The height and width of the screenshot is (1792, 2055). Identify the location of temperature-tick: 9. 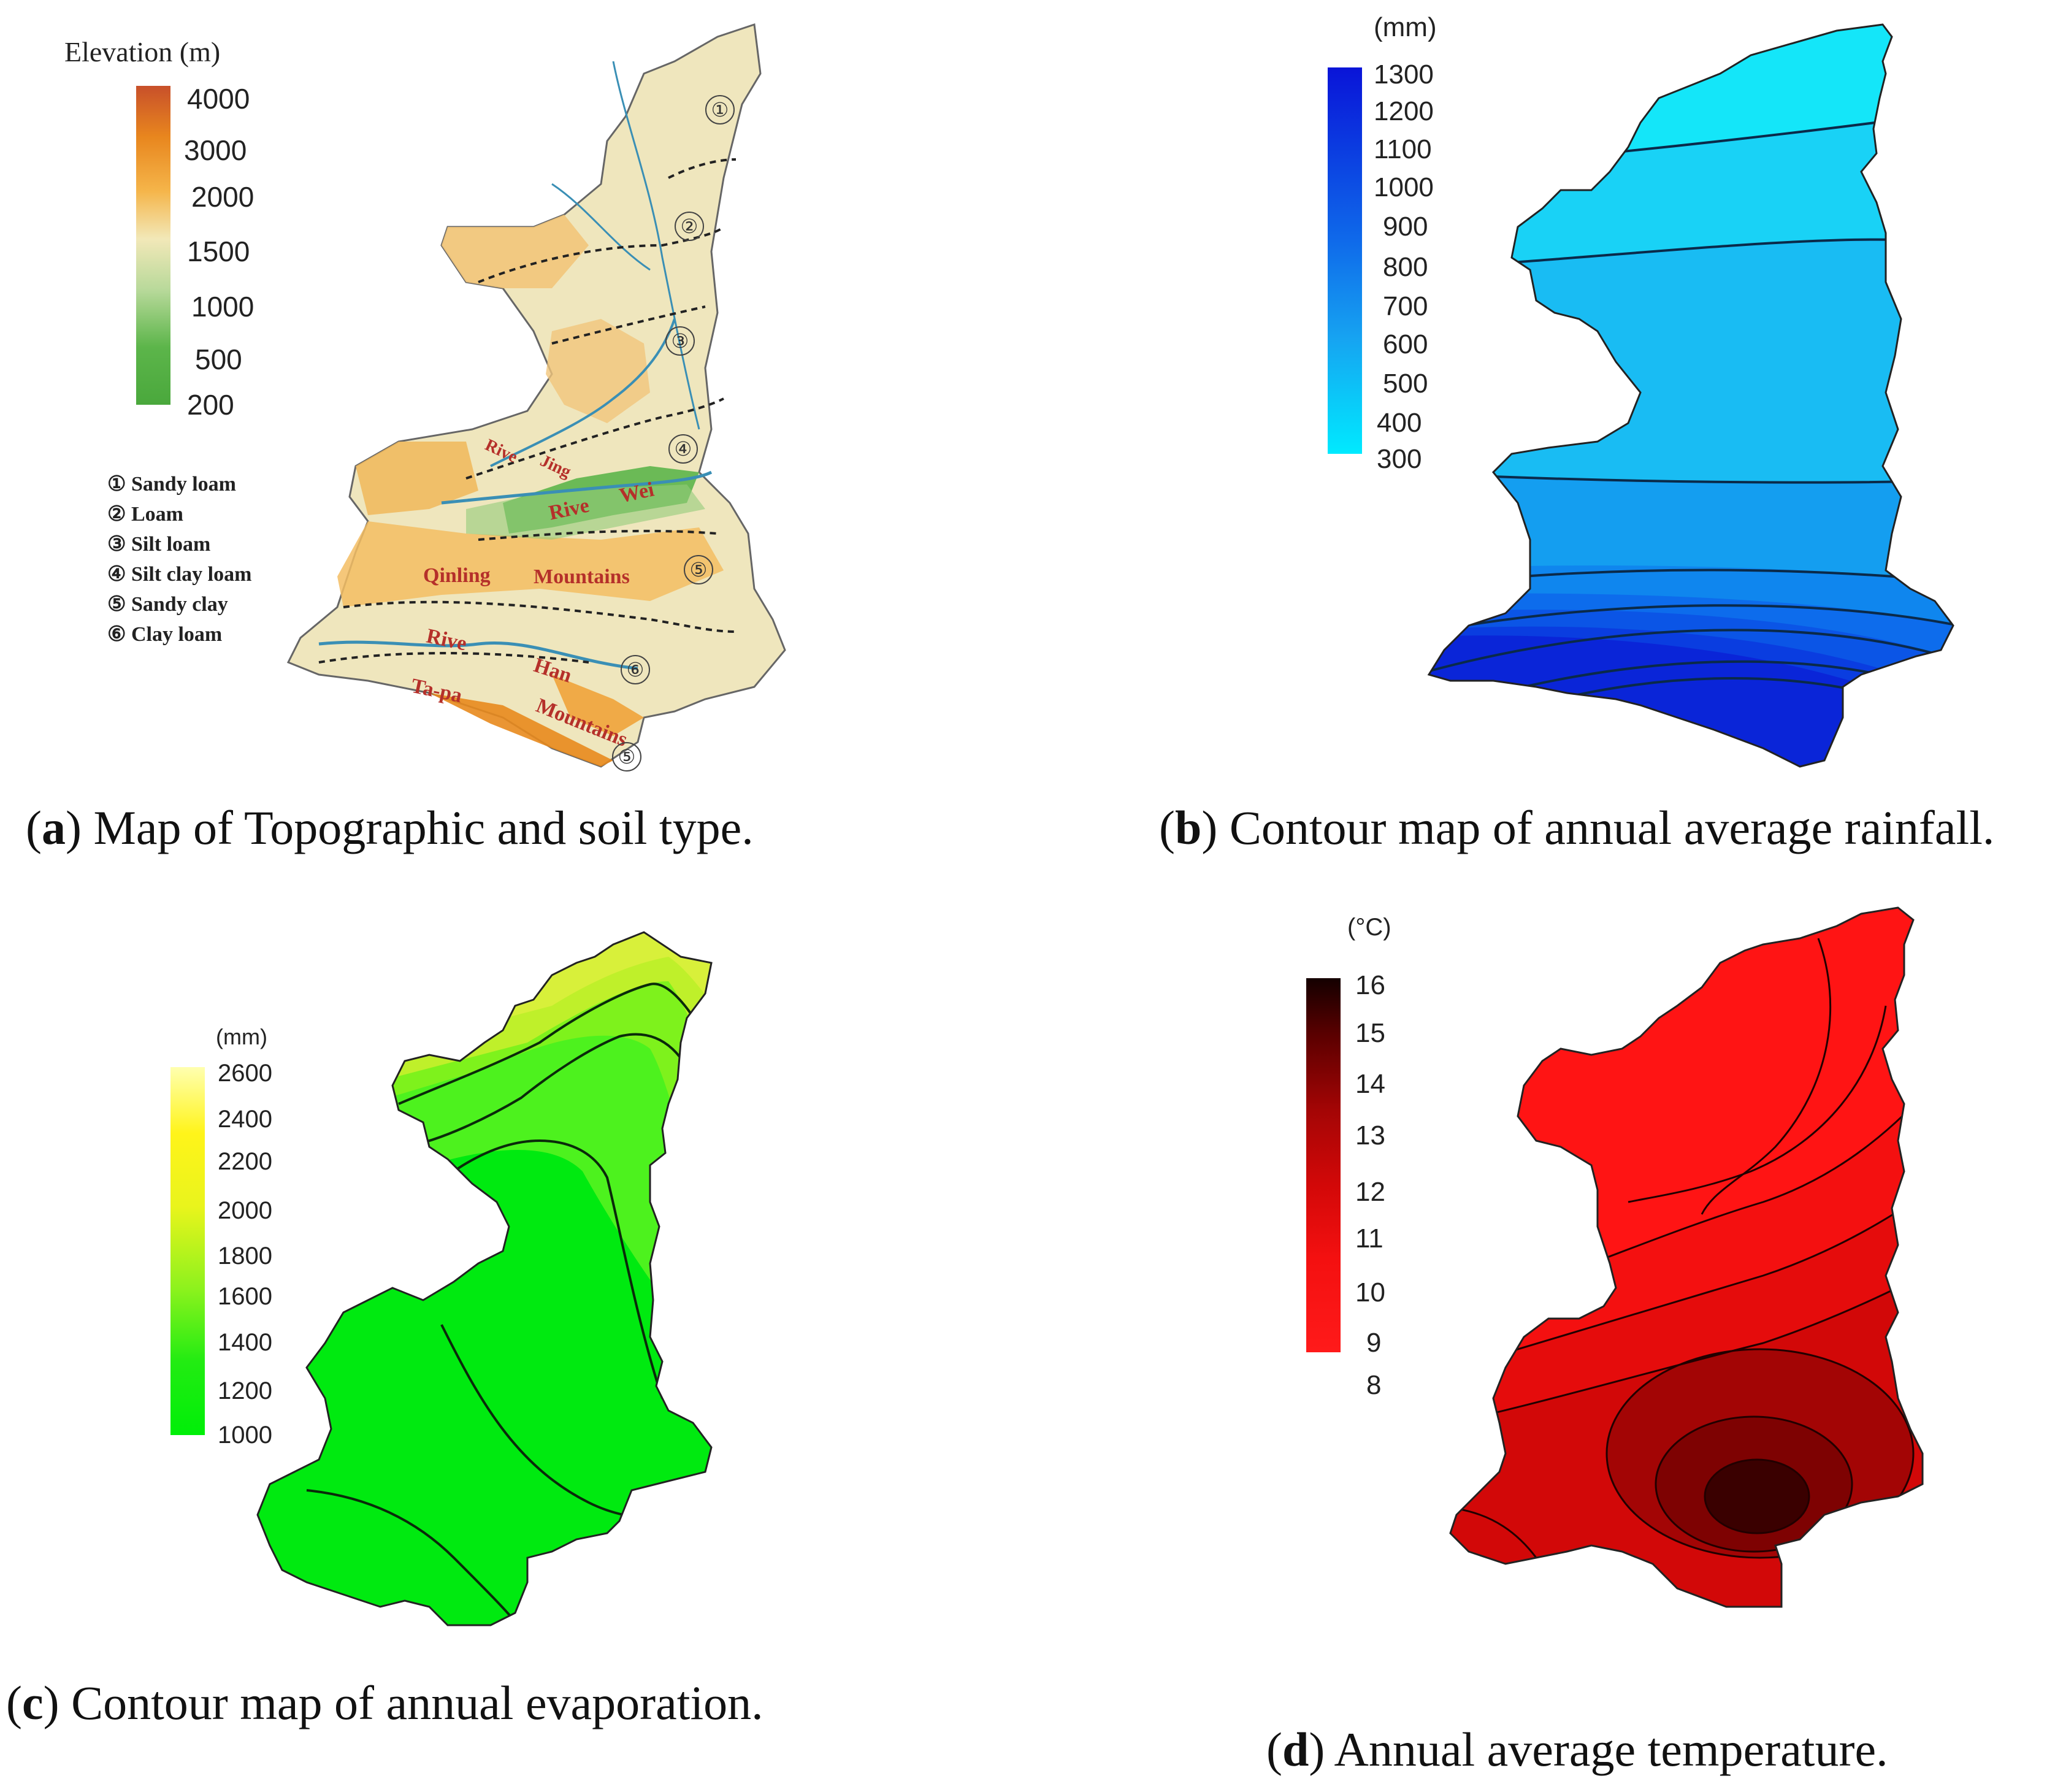
(1374, 1343).